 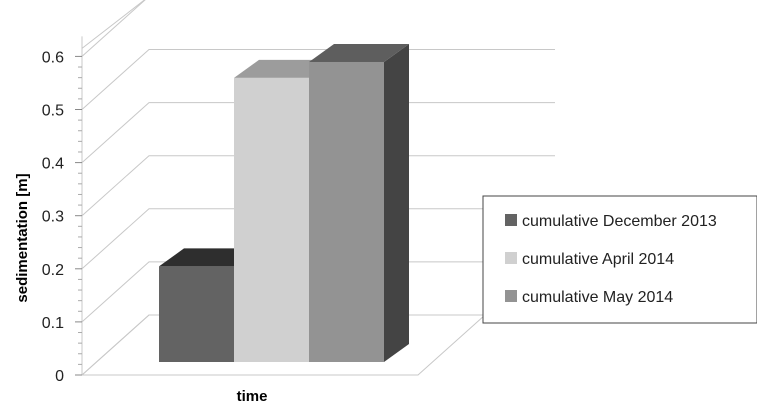 What do you see at coordinates (53, 270) in the screenshot?
I see `y-tick-label: 0.2` at bounding box center [53, 270].